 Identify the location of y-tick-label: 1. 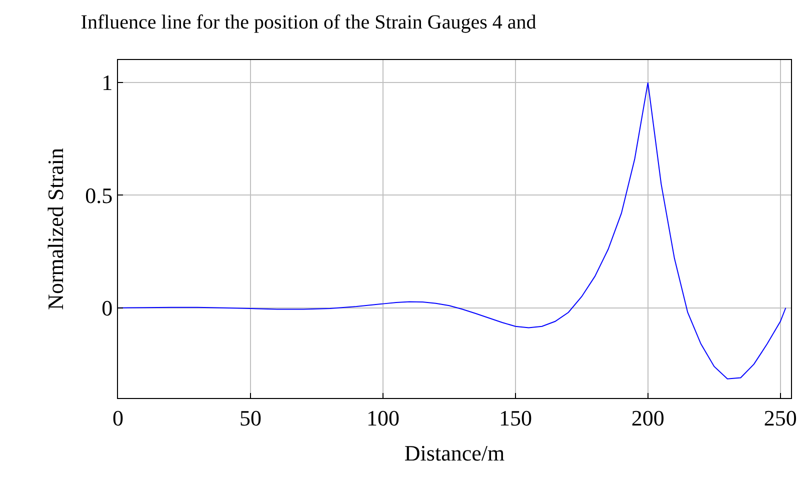
(107, 83).